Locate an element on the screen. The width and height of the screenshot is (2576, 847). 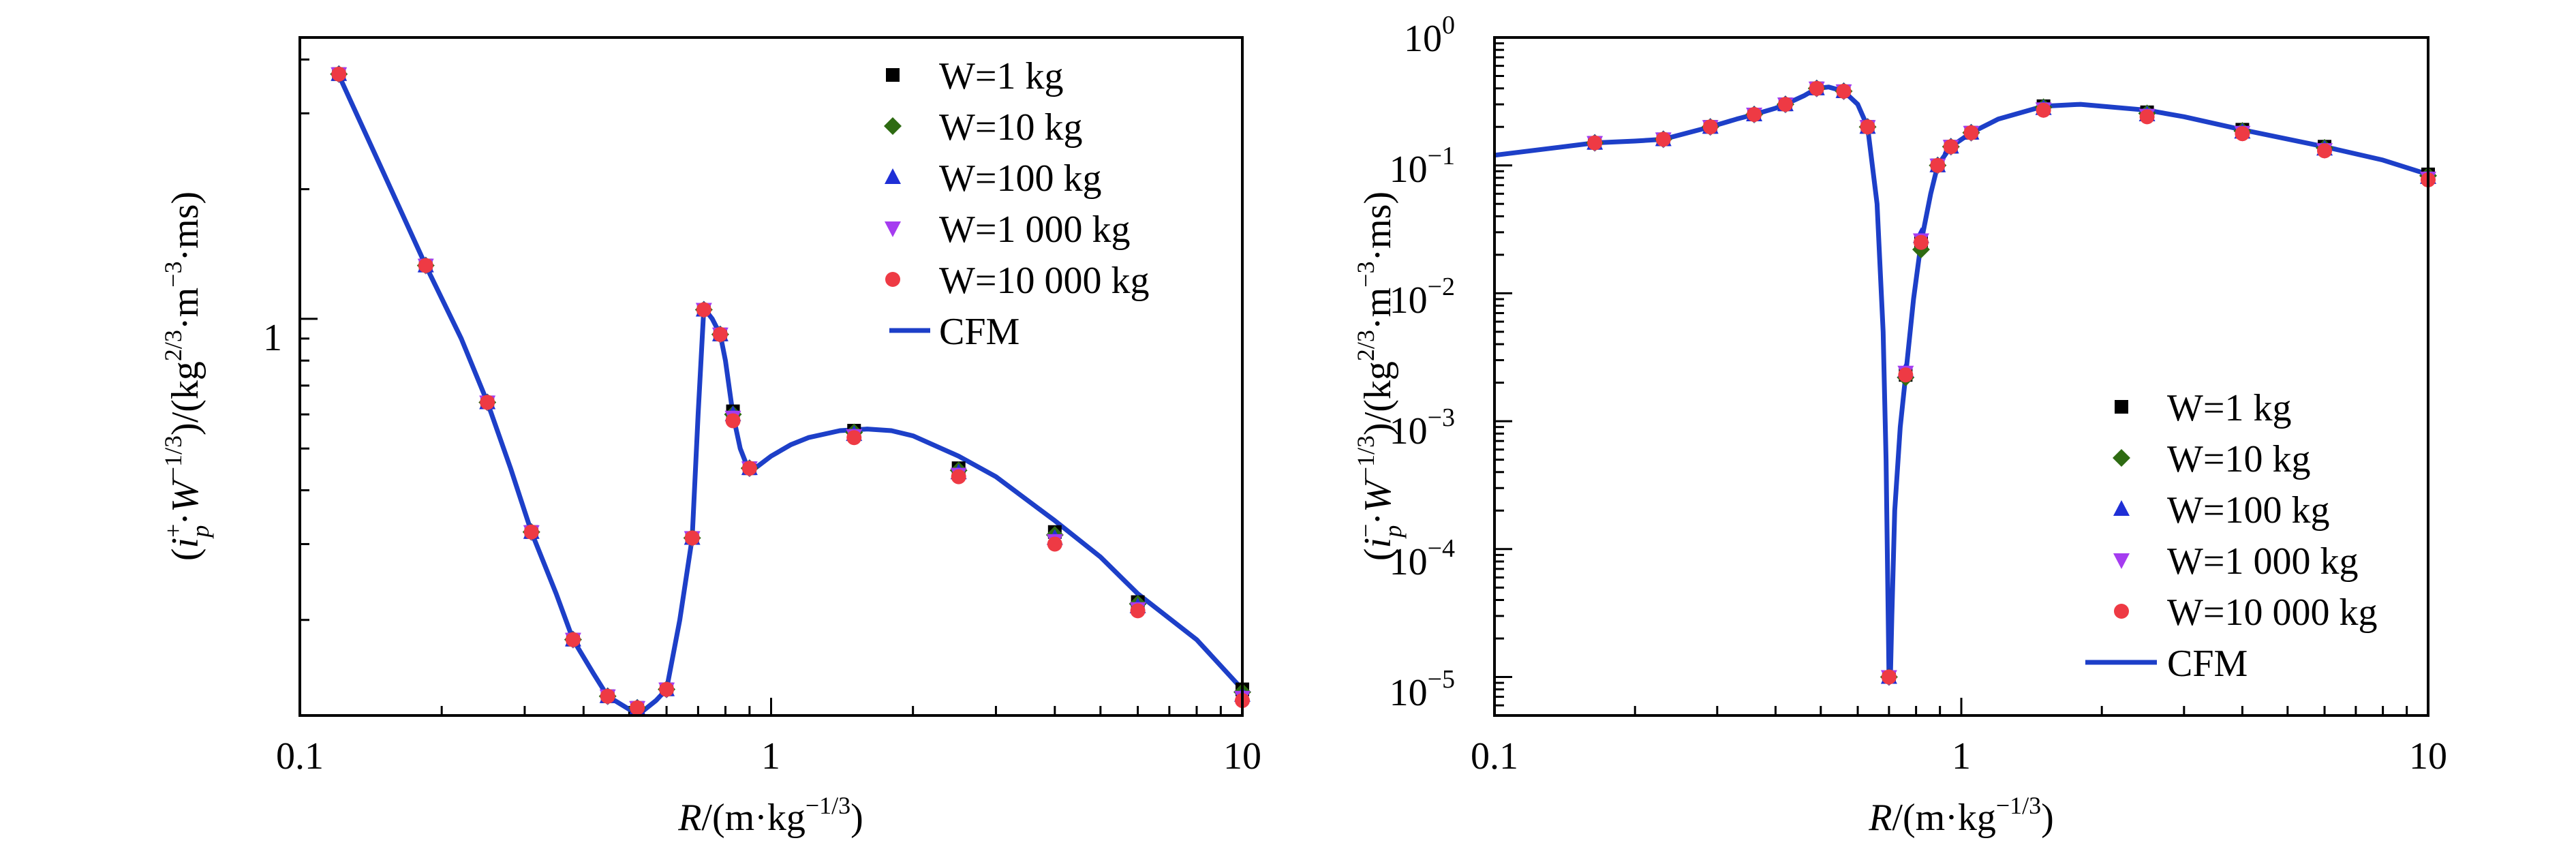
left-legend-marker-w1000 is located at coordinates (893, 229).